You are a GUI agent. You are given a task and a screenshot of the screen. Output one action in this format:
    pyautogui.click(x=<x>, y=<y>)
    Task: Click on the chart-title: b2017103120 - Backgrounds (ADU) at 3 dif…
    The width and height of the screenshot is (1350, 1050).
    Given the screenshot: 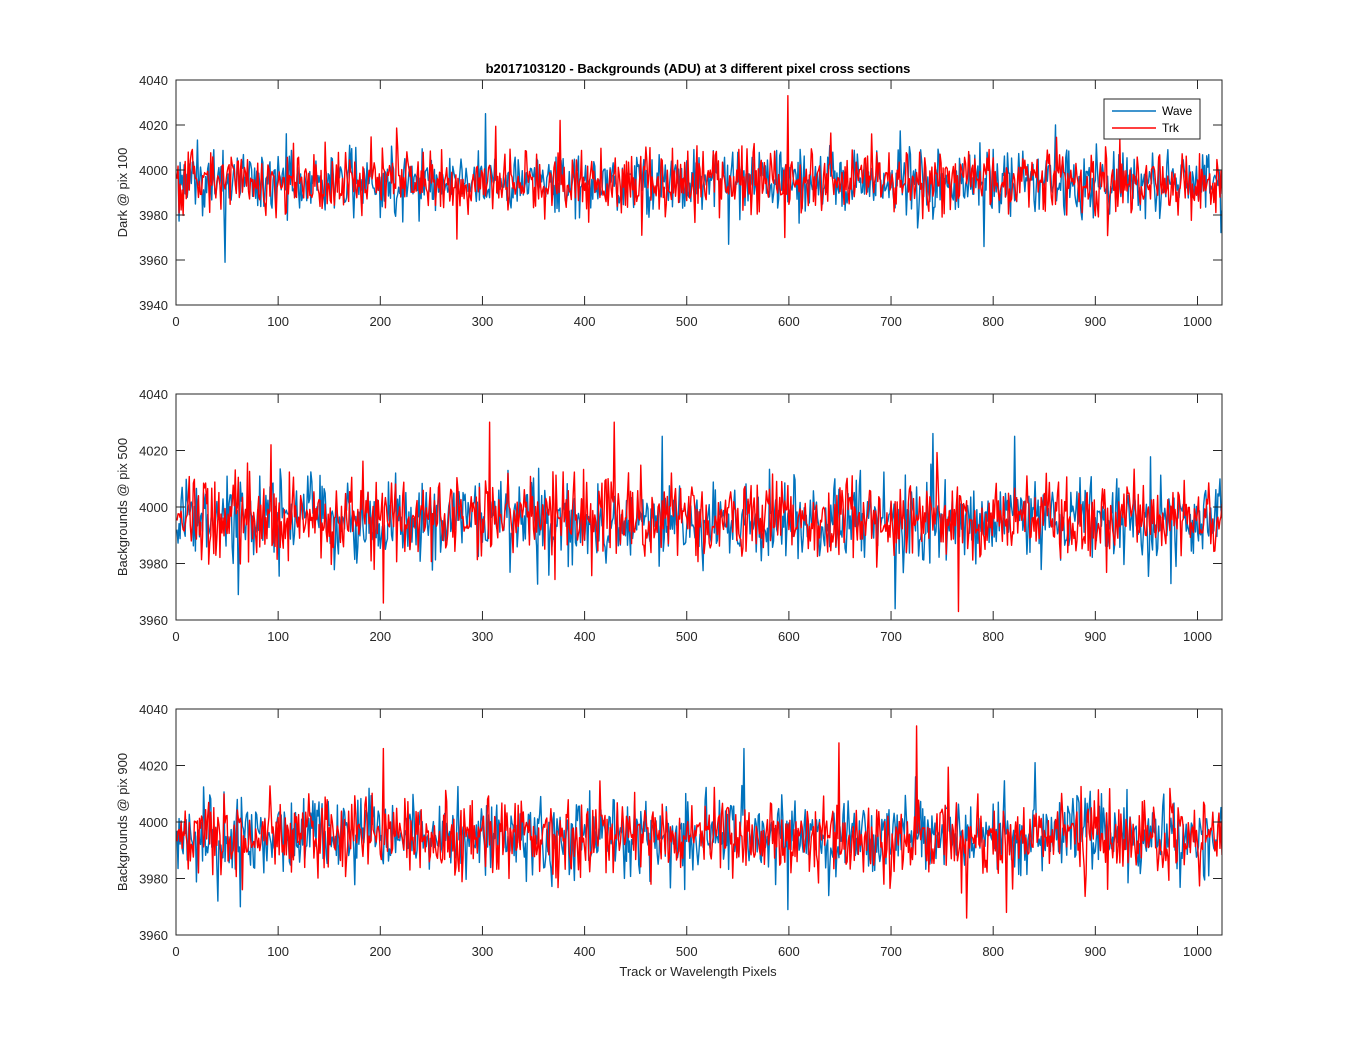 What is the action you would take?
    pyautogui.click(x=698, y=68)
    